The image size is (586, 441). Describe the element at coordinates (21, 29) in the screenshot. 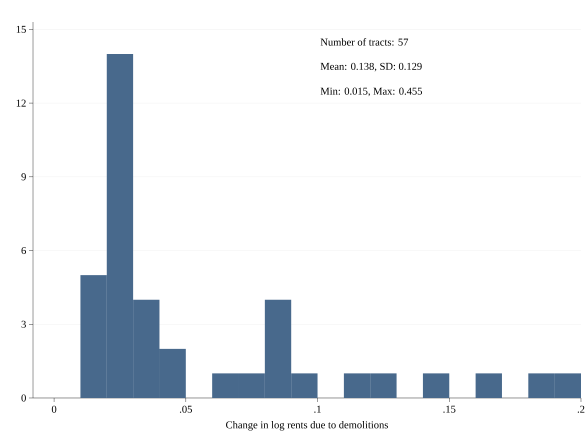

I see `y-tick-label: 15` at that location.